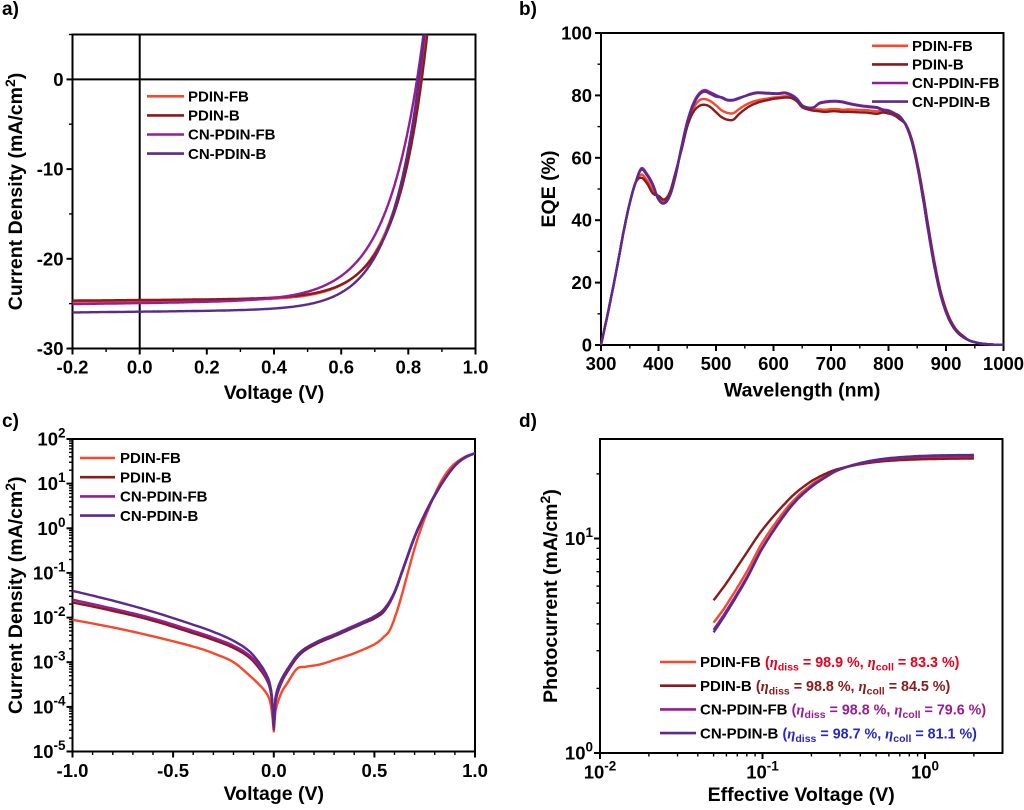 This screenshot has width=1024, height=810. I want to click on svg-text: 600, so click(773, 363).